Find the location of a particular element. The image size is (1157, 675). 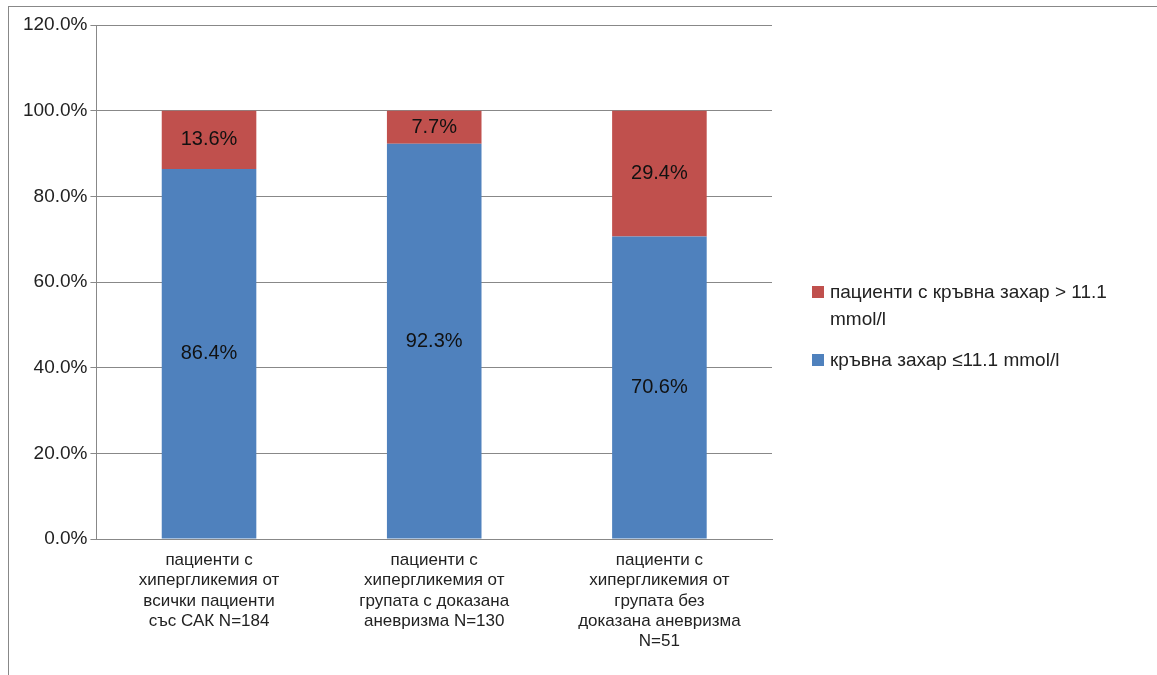

legend-label: пациенти с кръвна захар > 11.1 mmol/l is located at coordinates (969, 305).